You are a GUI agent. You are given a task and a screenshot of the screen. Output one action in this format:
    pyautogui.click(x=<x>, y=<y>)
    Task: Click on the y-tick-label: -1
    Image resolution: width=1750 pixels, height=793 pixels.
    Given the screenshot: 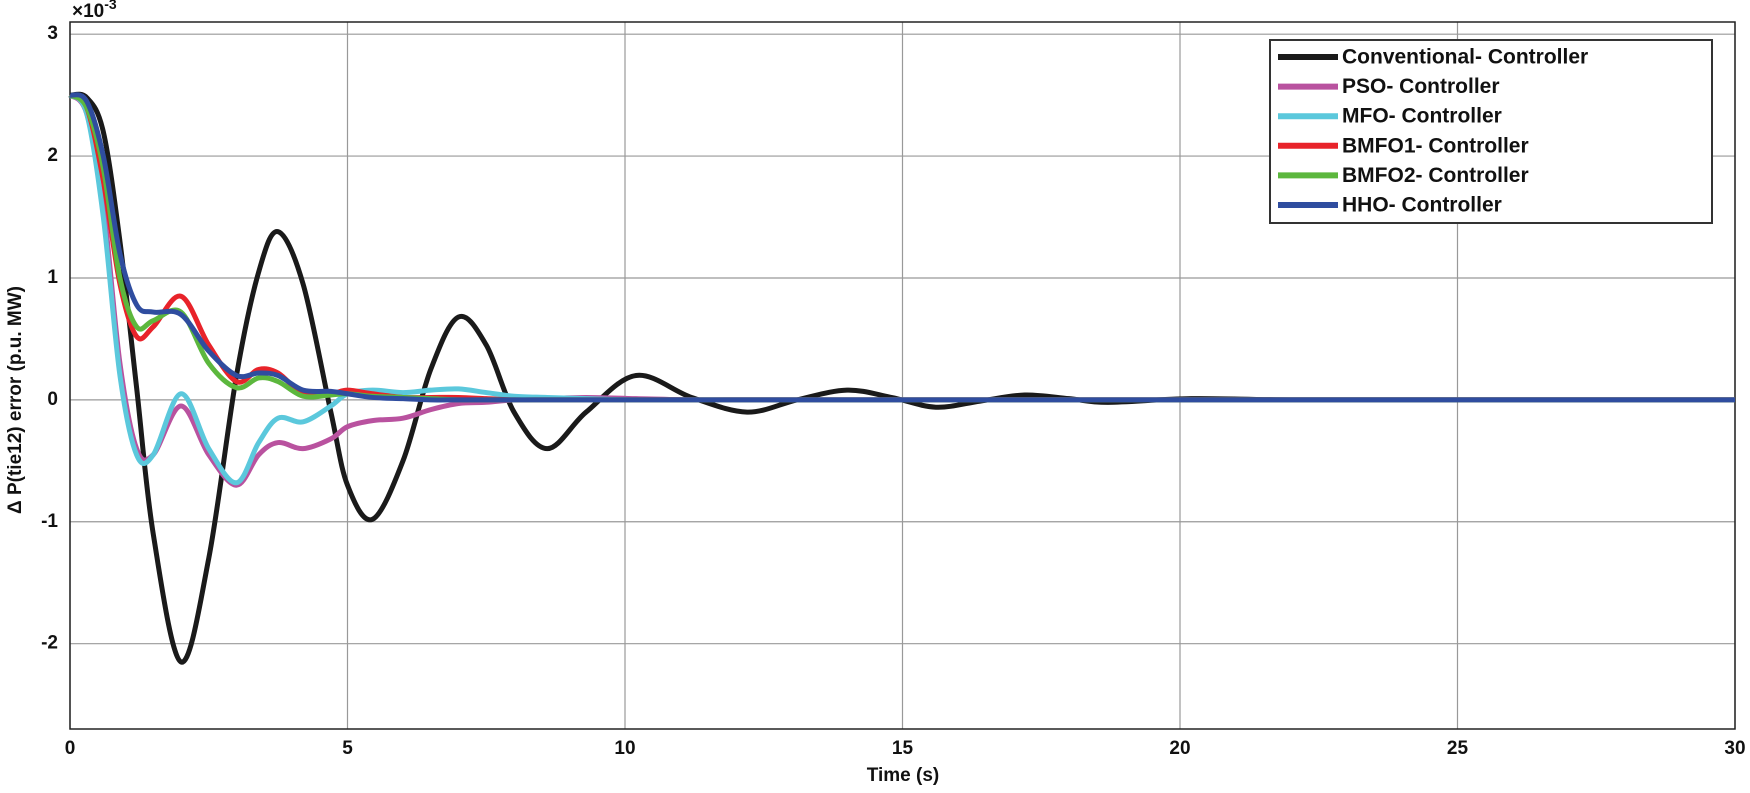 What is the action you would take?
    pyautogui.click(x=49, y=521)
    